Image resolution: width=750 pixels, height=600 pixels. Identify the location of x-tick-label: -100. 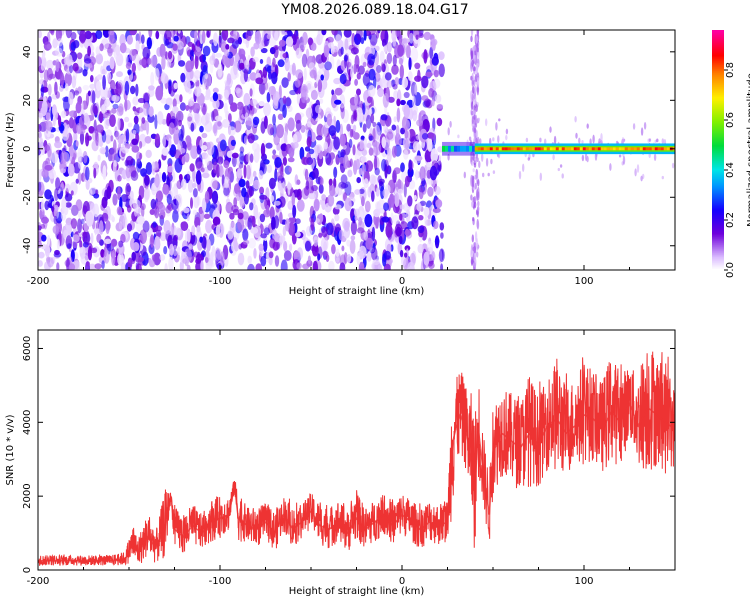
(220, 281).